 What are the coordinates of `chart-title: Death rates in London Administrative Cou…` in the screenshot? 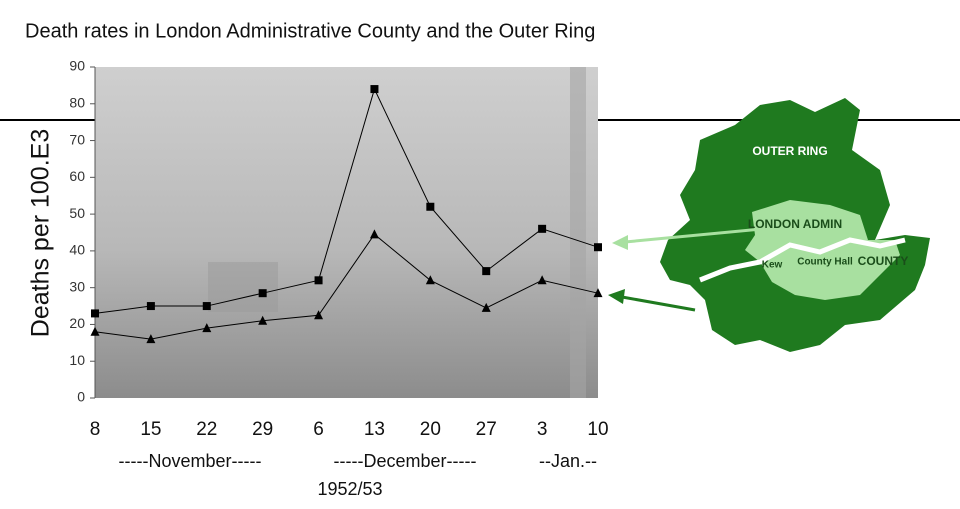 It's located at (310, 31).